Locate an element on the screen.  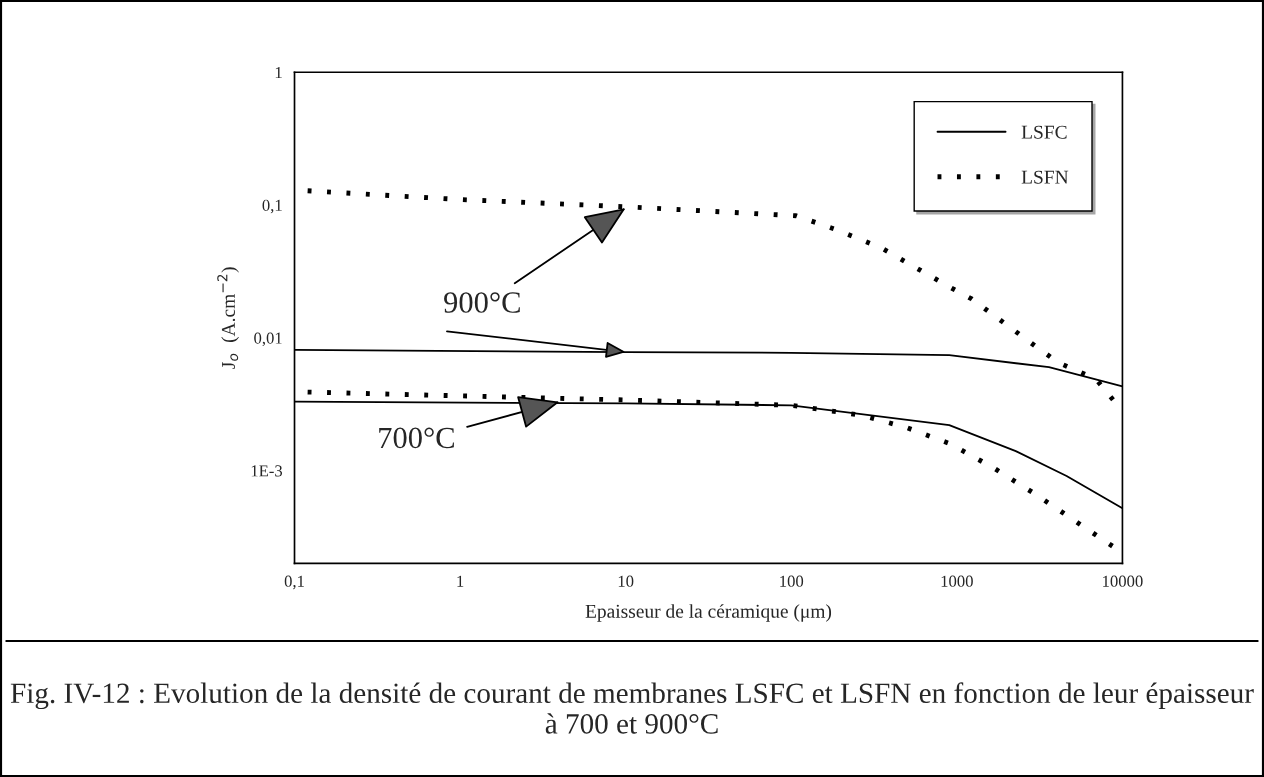
text: Fig. IV-12 : Evolution de la densité de courant de membranes LSFC et LSFN en fonction de leur épaisseur à 700 et 900°C is located at coordinates (632, 708).